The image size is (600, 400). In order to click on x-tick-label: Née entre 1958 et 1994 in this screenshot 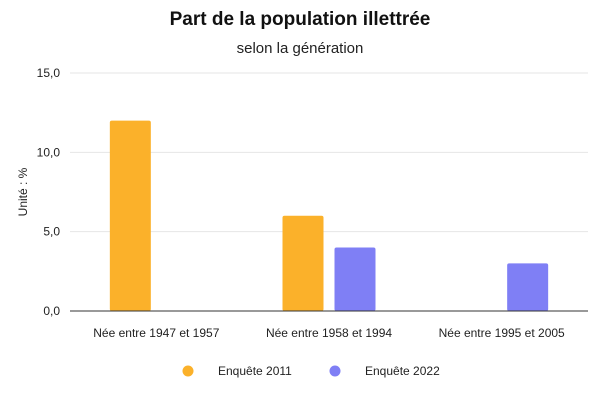, I will do `click(329, 333)`.